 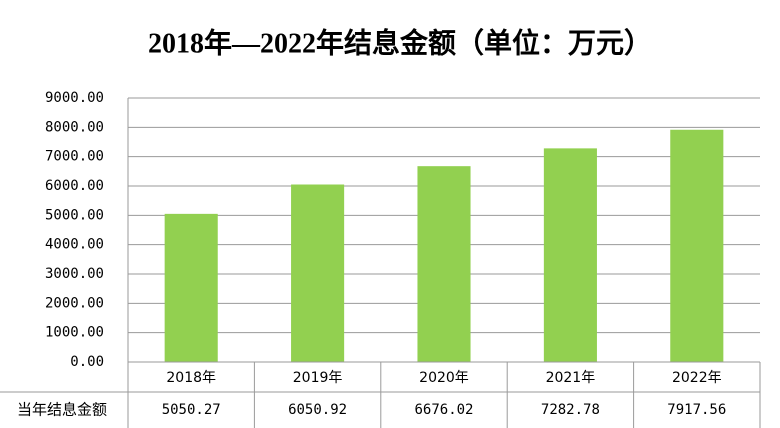 What do you see at coordinates (74, 98) in the screenshot?
I see `y-tick-label: 9000.00` at bounding box center [74, 98].